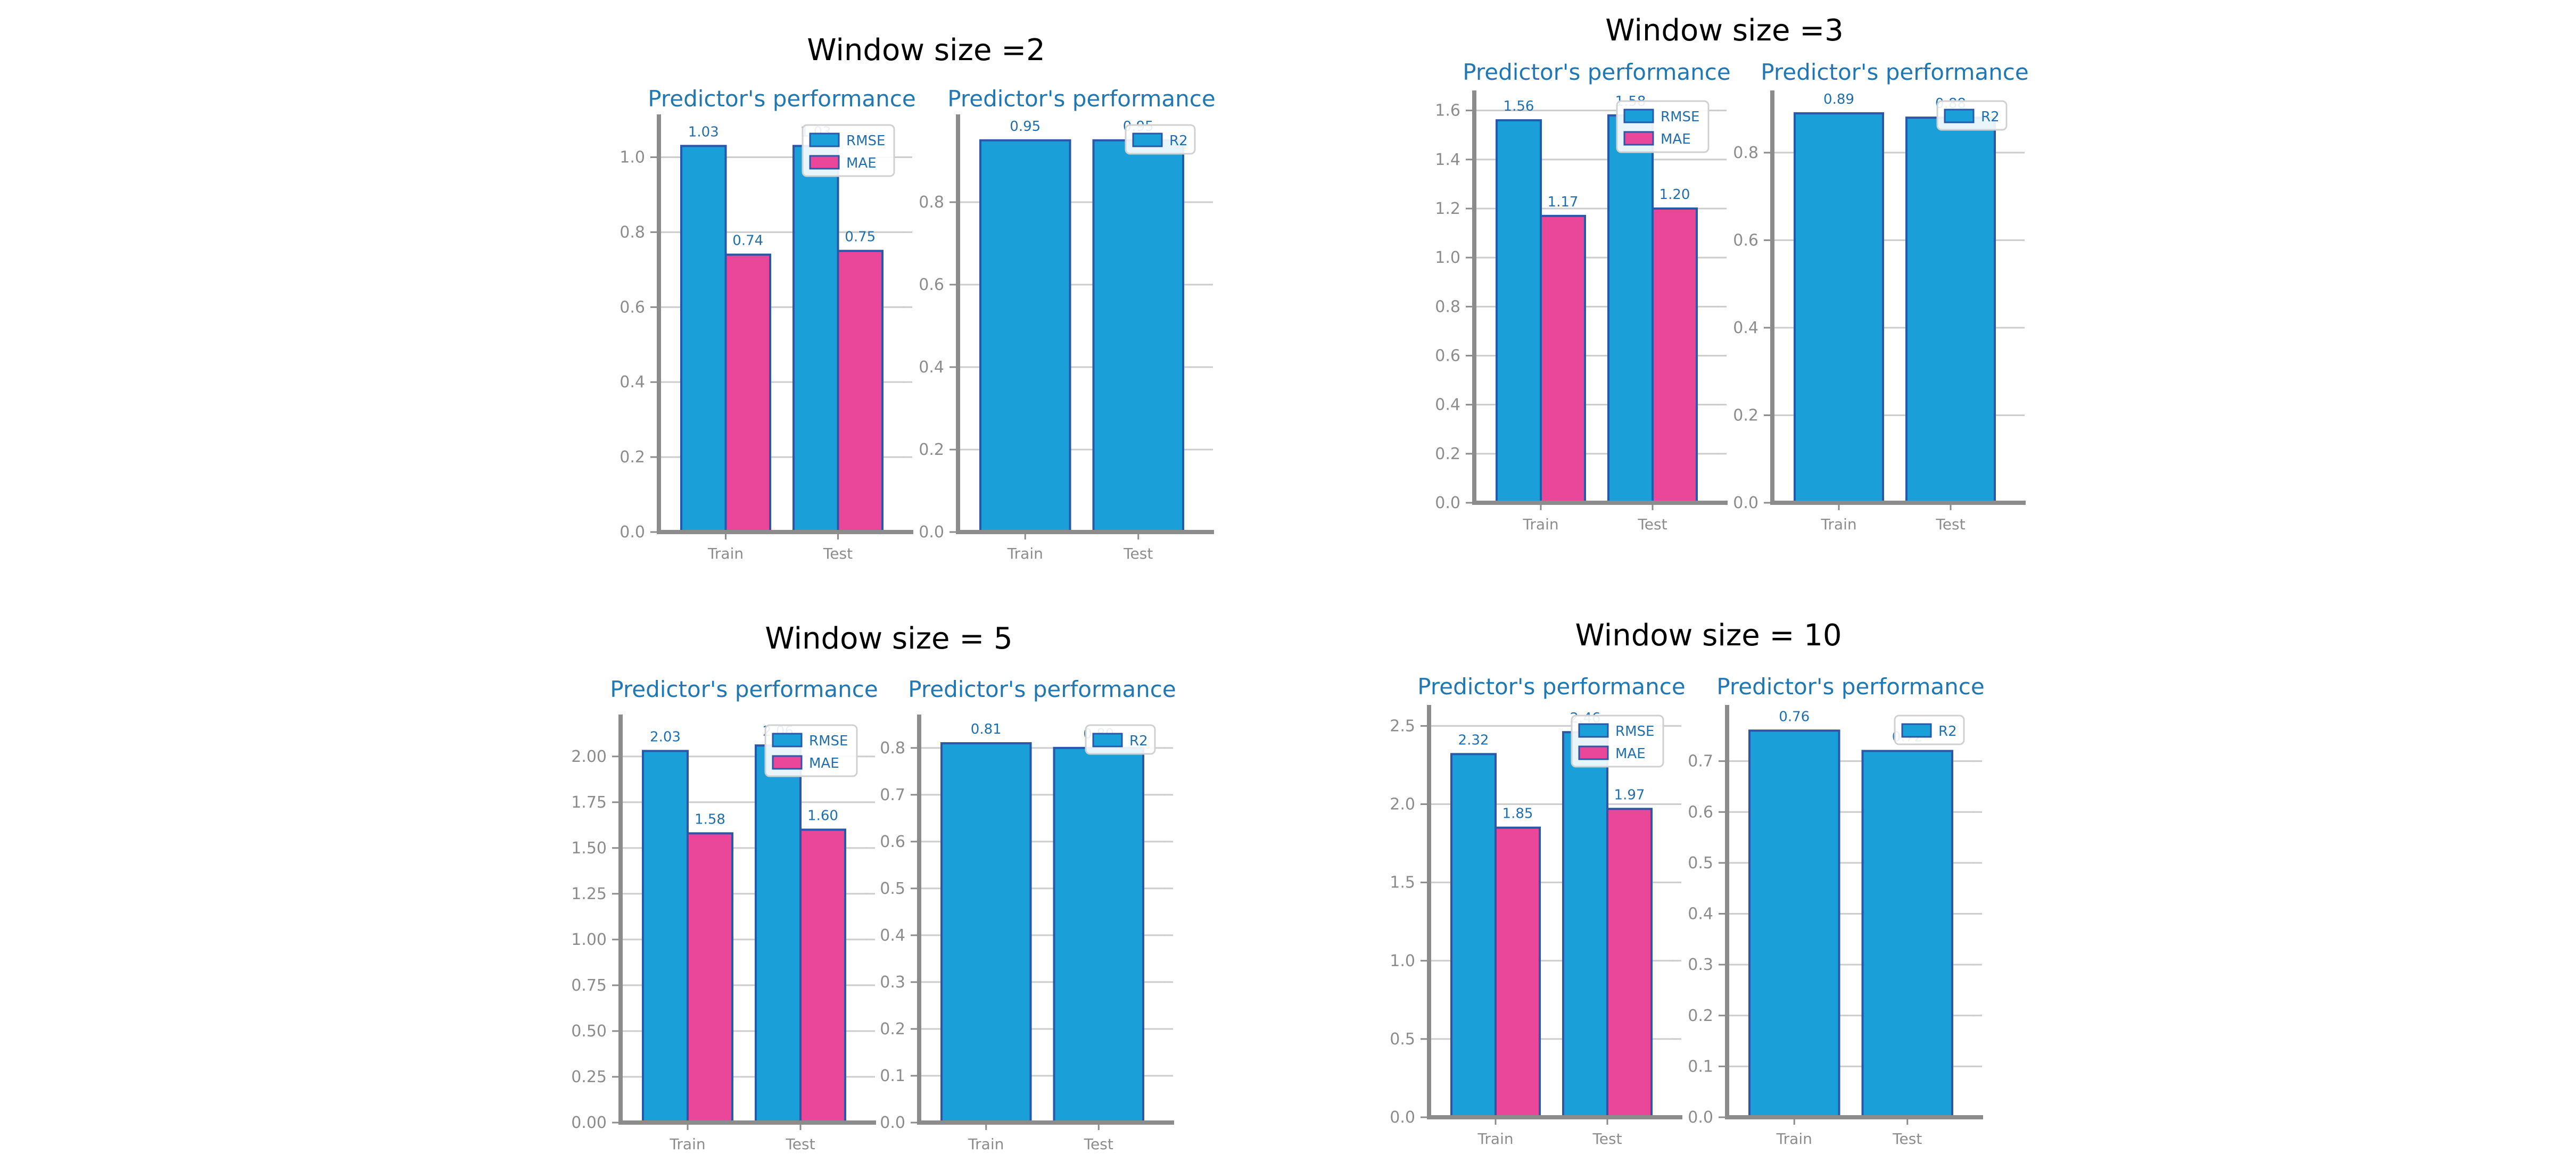 The height and width of the screenshot is (1171, 2576). Describe the element at coordinates (1519, 106) in the screenshot. I see `data-label: 1.56` at that location.